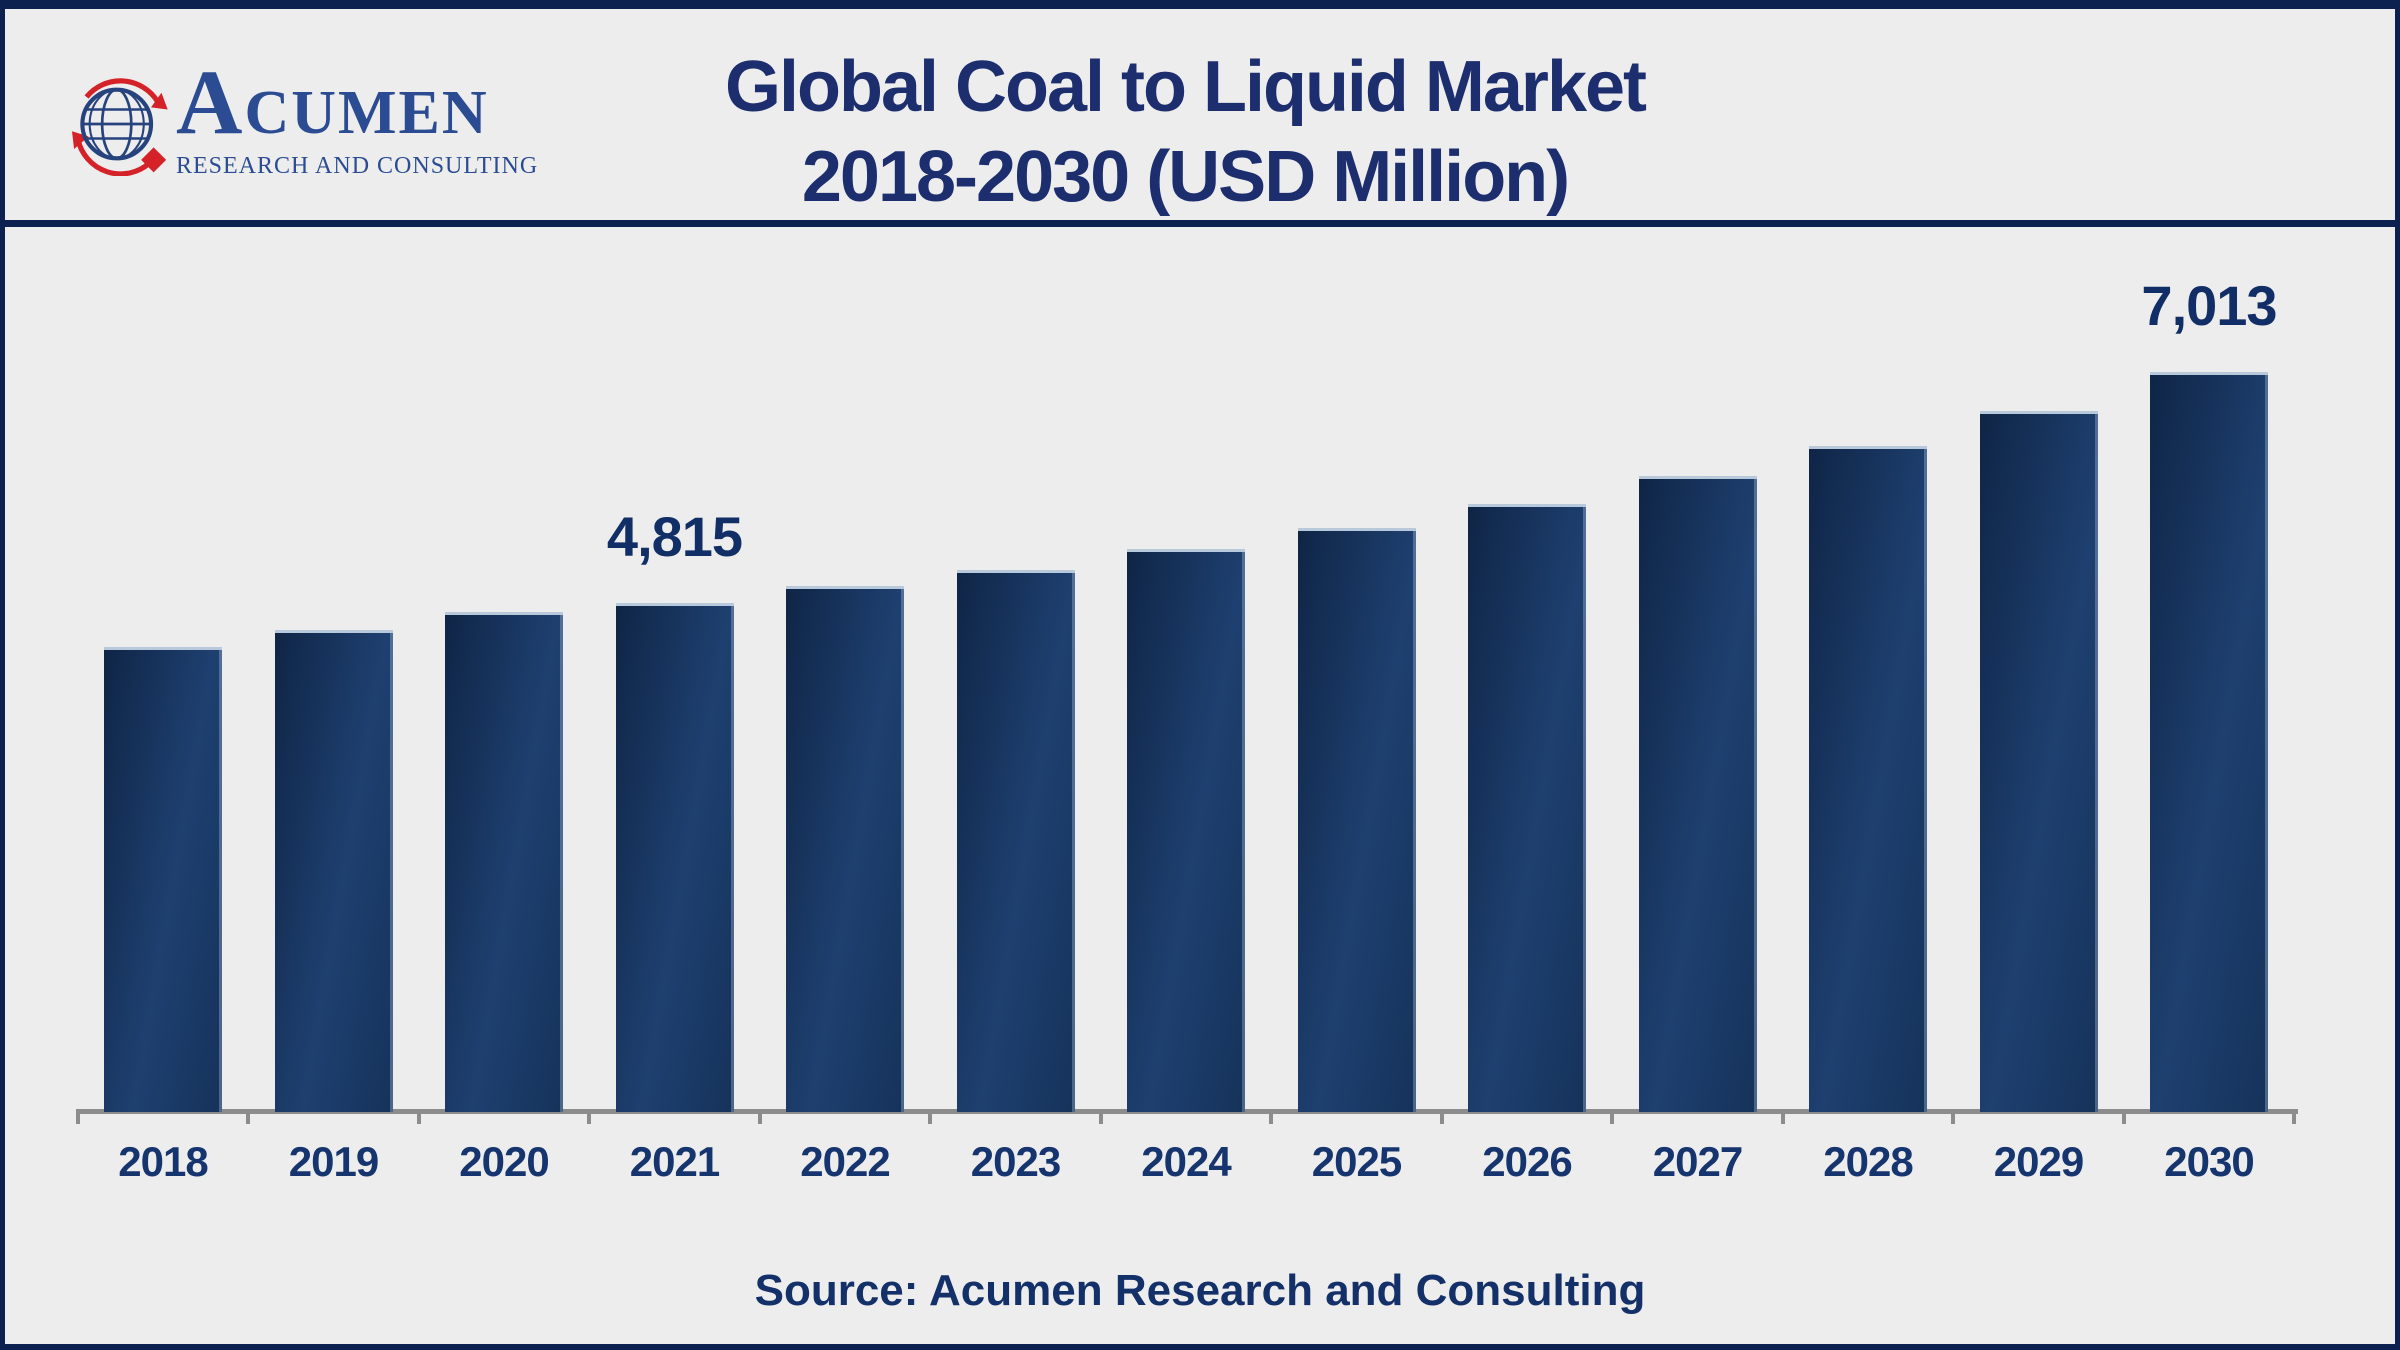 This screenshot has height=1350, width=2400. I want to click on bar-2027, so click(1697, 794).